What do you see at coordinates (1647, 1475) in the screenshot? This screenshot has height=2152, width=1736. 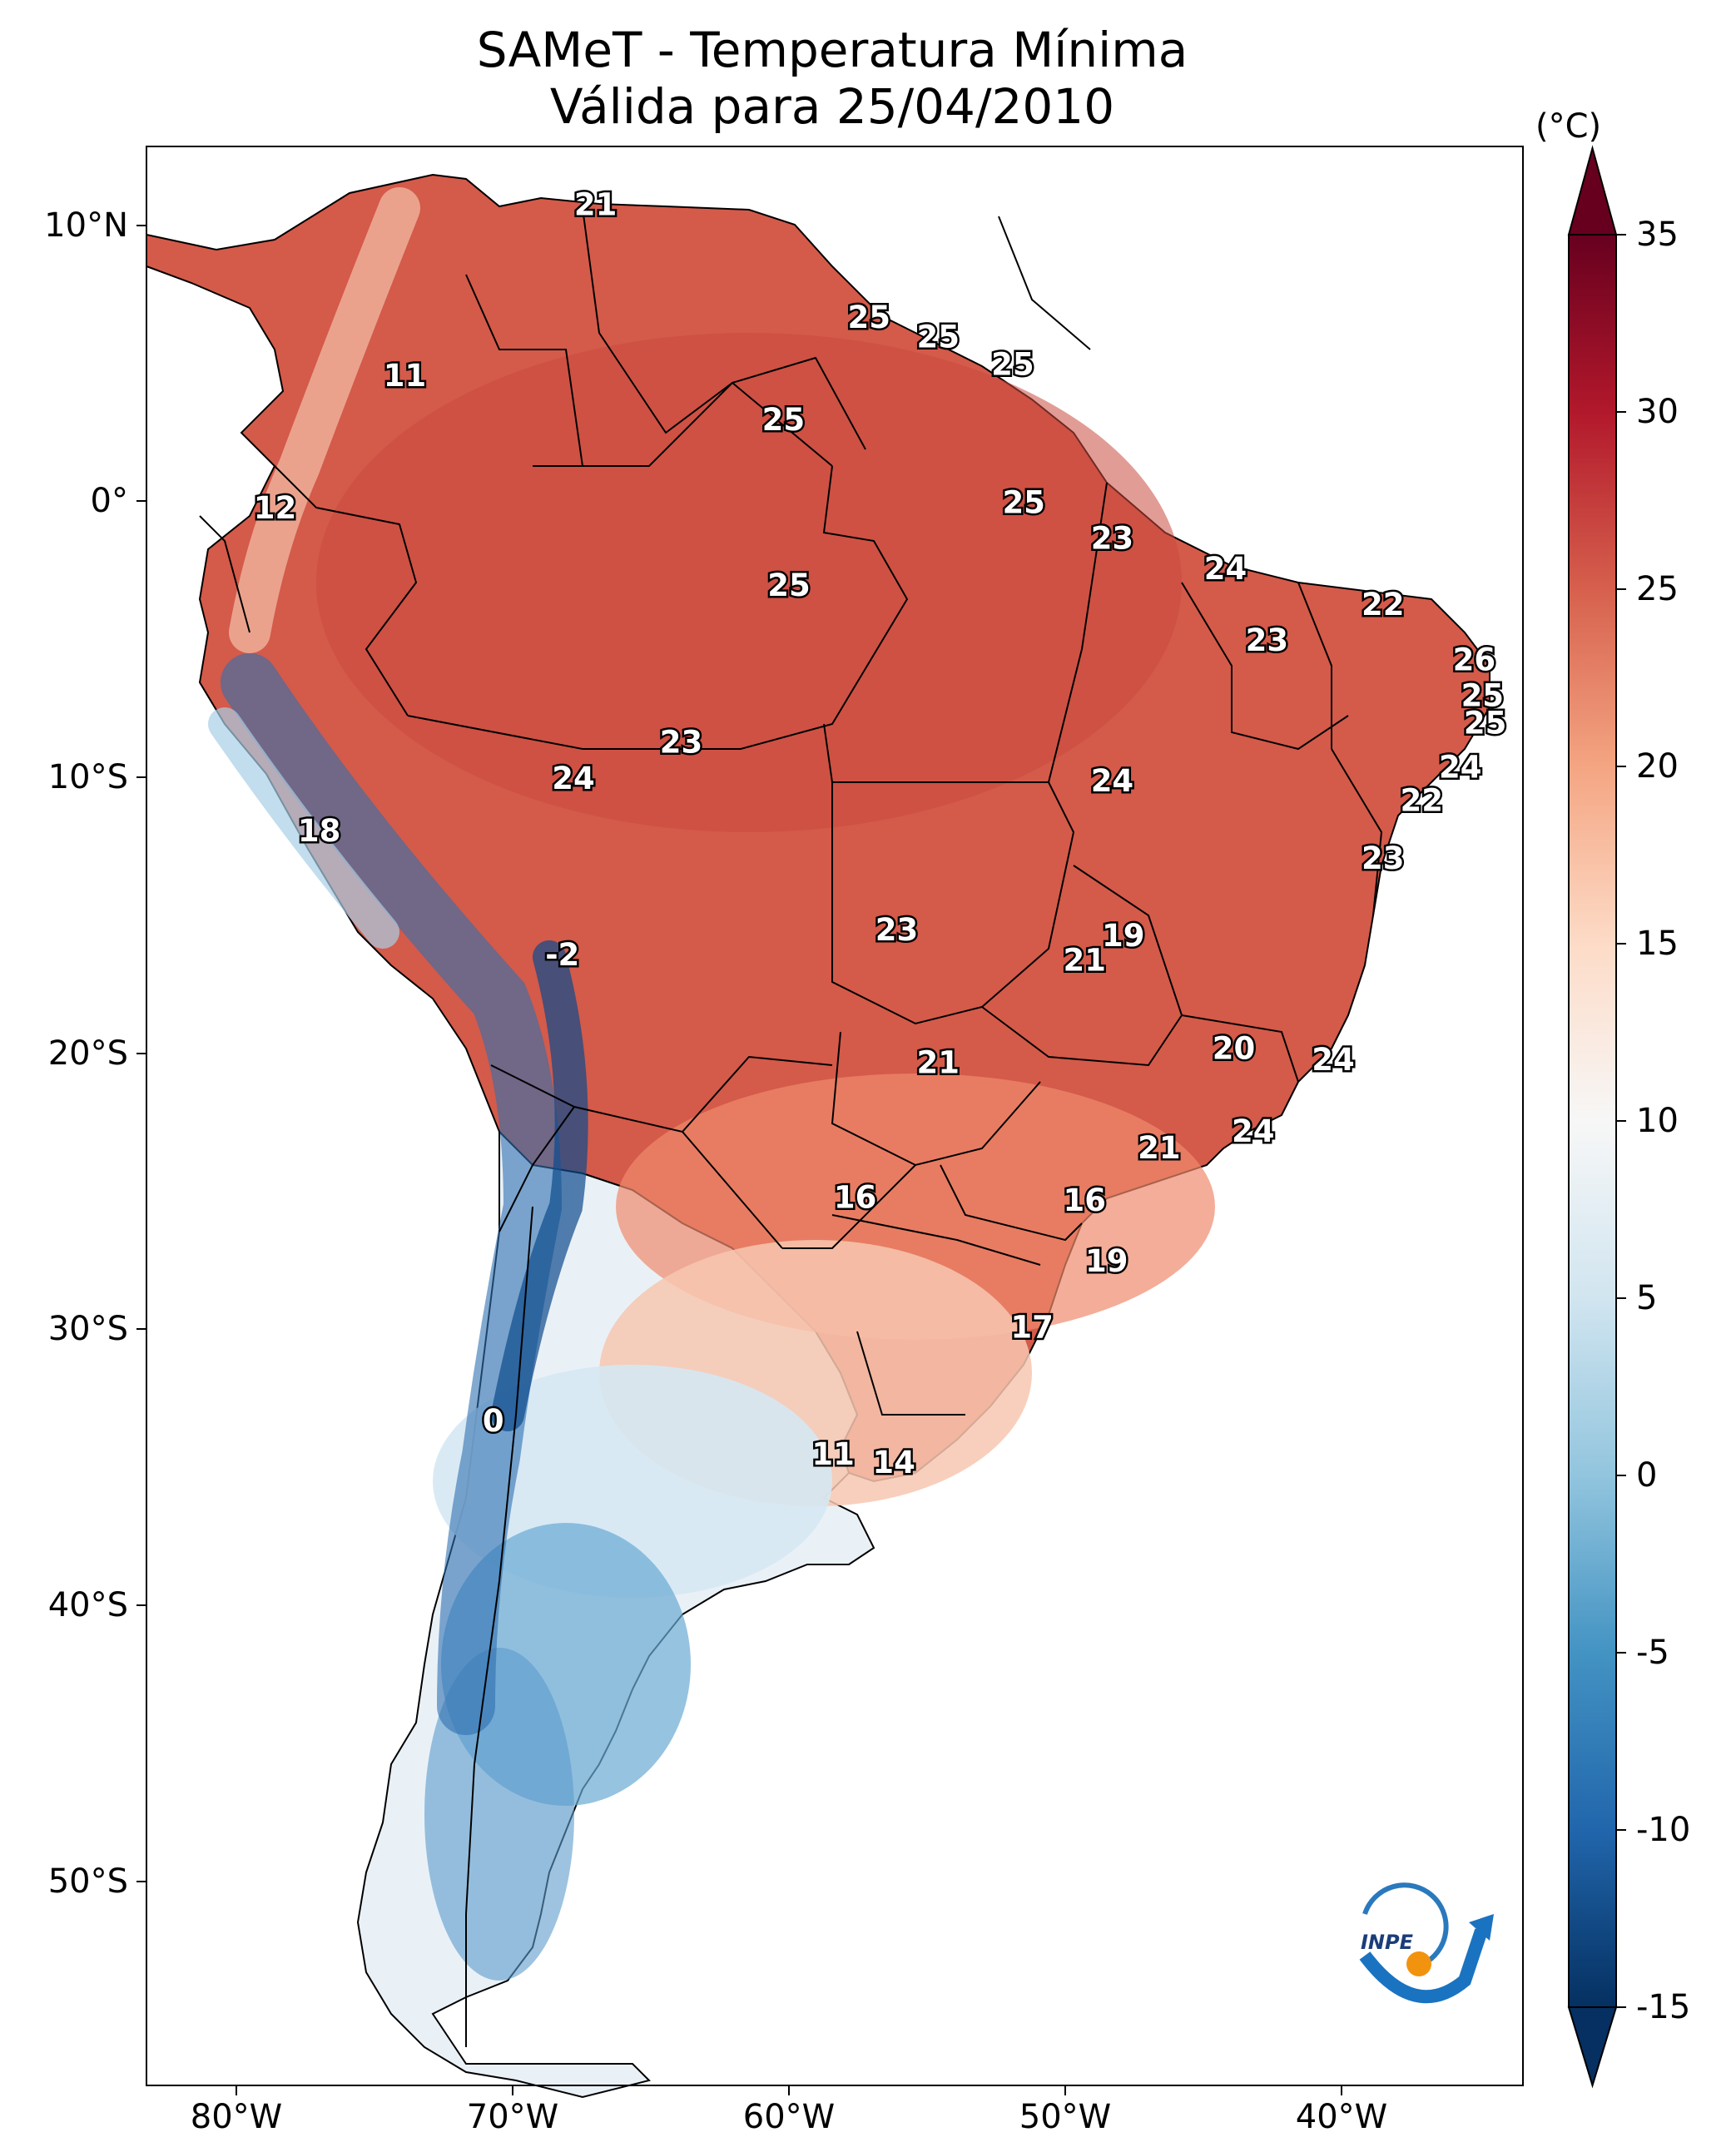 I see `colorbar-label-0: 0` at bounding box center [1647, 1475].